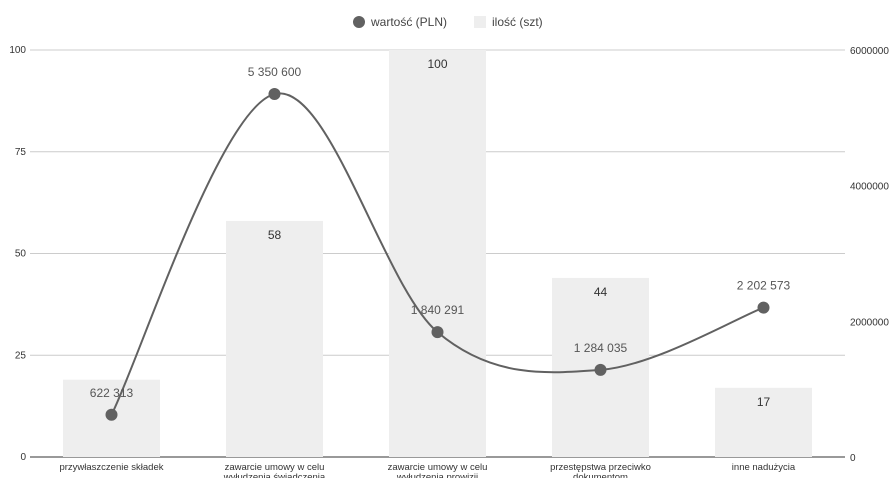  Describe the element at coordinates (437, 64) in the screenshot. I see `bar-label: 100` at that location.